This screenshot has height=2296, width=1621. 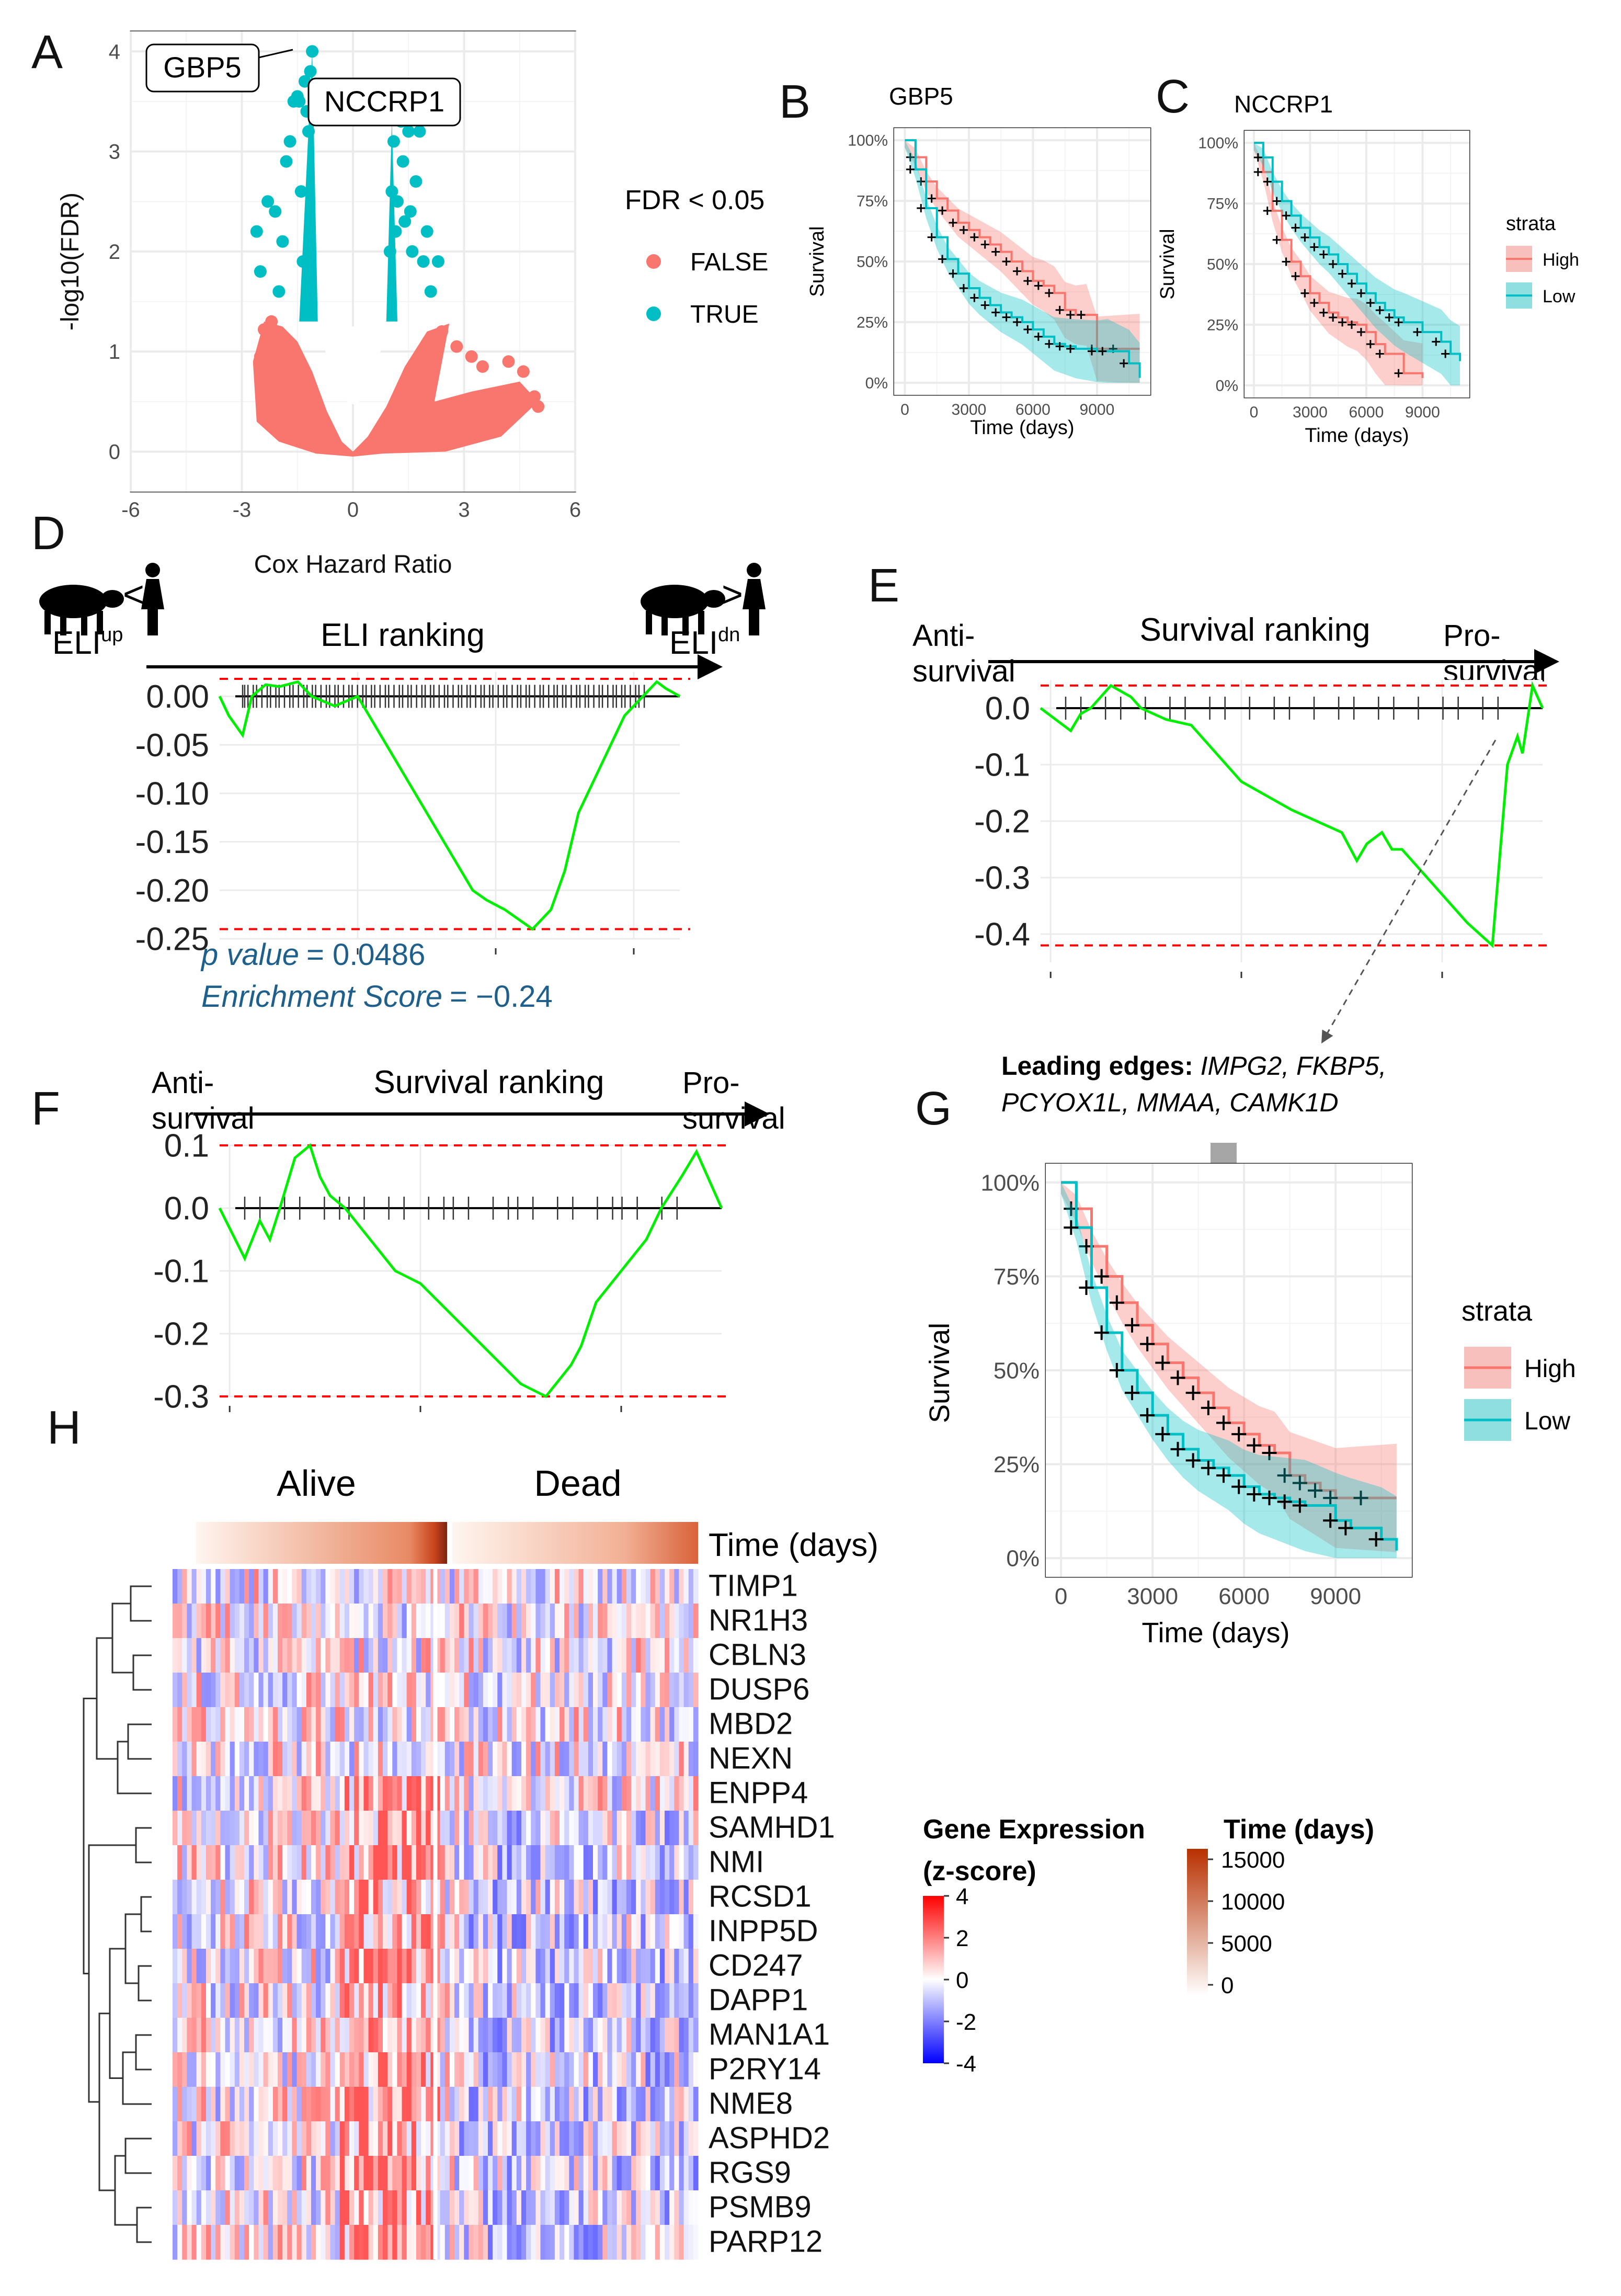 I want to click on false-point, so click(x=523, y=371).